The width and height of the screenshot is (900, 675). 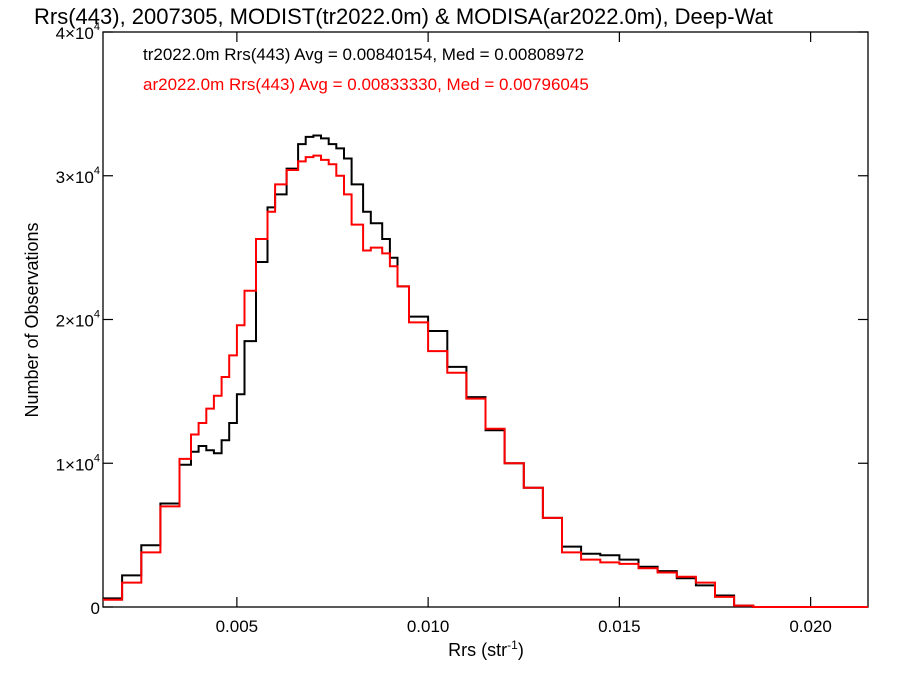 I want to click on y-tick-label-base: 0, so click(x=95, y=608).